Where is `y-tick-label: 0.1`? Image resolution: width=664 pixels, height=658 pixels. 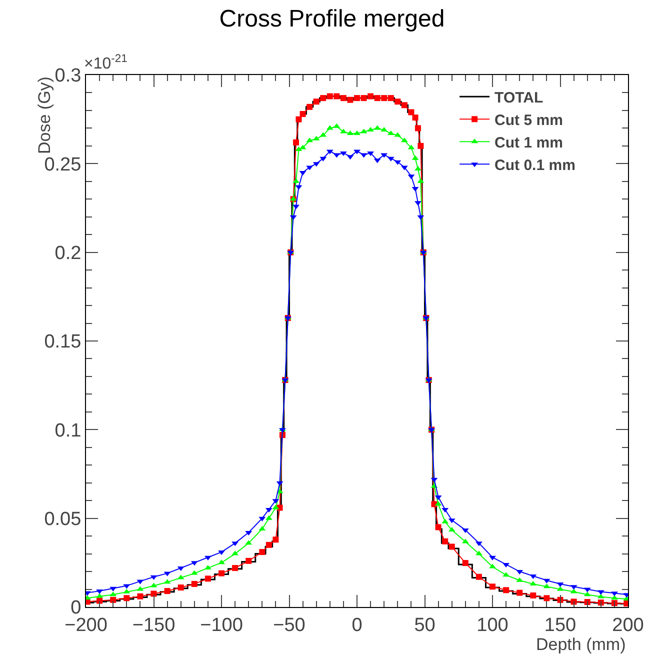
y-tick-label: 0.1 is located at coordinates (68, 431).